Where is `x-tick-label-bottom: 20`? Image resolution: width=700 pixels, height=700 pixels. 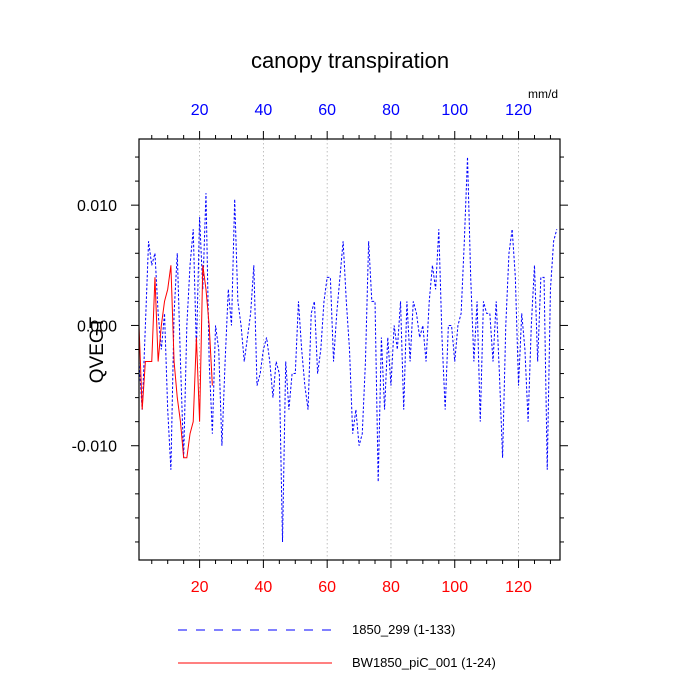
x-tick-label-bottom: 20 is located at coordinates (200, 587).